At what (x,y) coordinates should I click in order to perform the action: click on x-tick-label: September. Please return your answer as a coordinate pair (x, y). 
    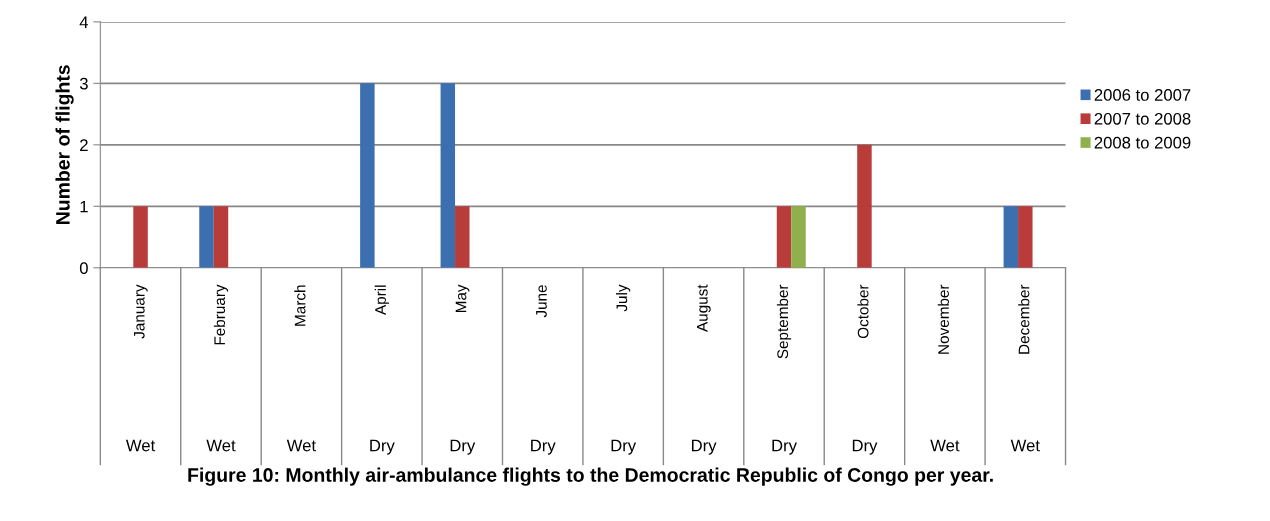
    Looking at the image, I should click on (784, 321).